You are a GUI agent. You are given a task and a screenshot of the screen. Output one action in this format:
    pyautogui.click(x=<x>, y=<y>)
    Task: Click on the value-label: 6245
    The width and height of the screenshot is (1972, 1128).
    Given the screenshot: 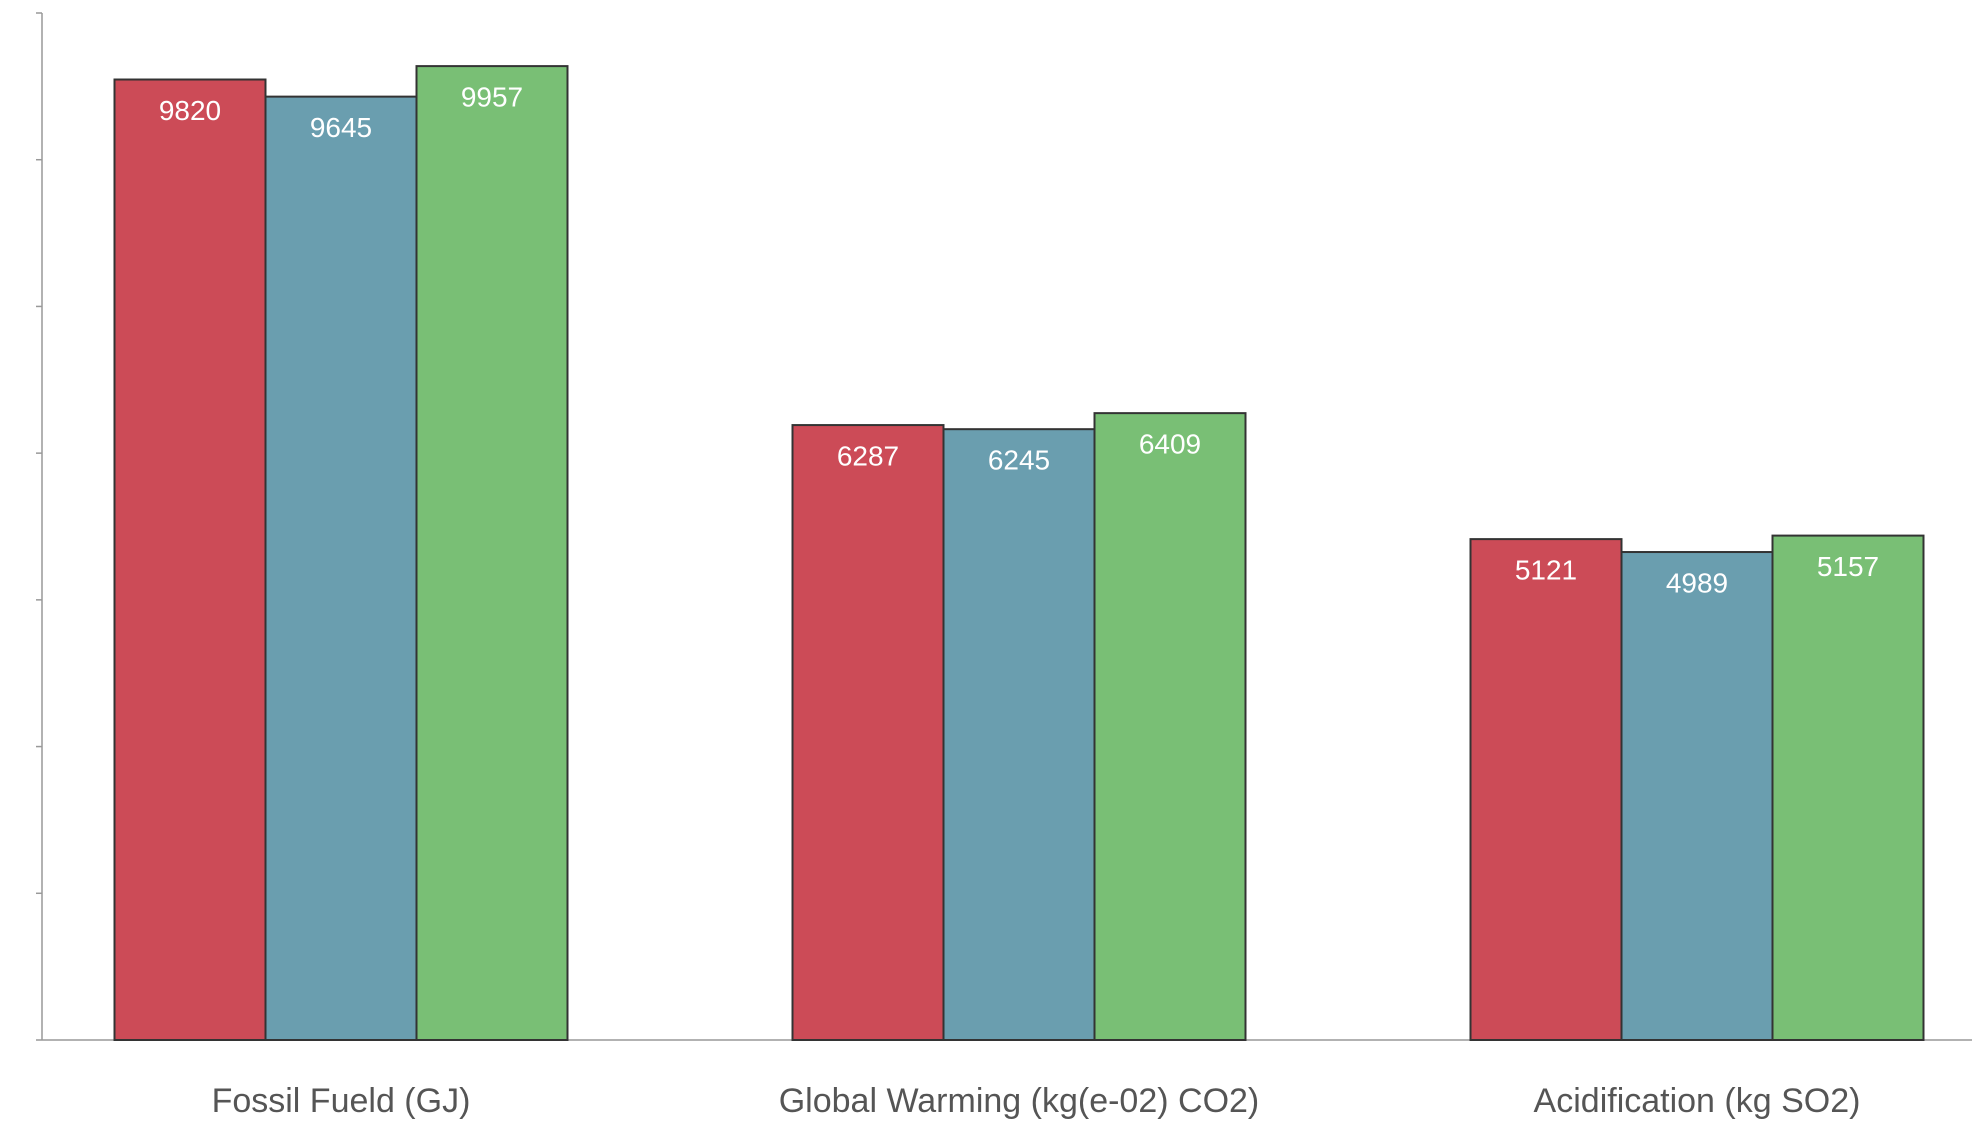 What is the action you would take?
    pyautogui.click(x=1019, y=460)
    